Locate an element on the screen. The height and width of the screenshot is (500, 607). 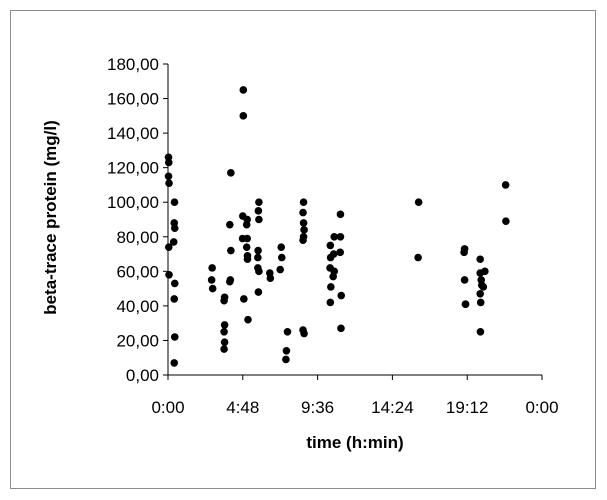
x-tick-label: 14:24 is located at coordinates (392, 407).